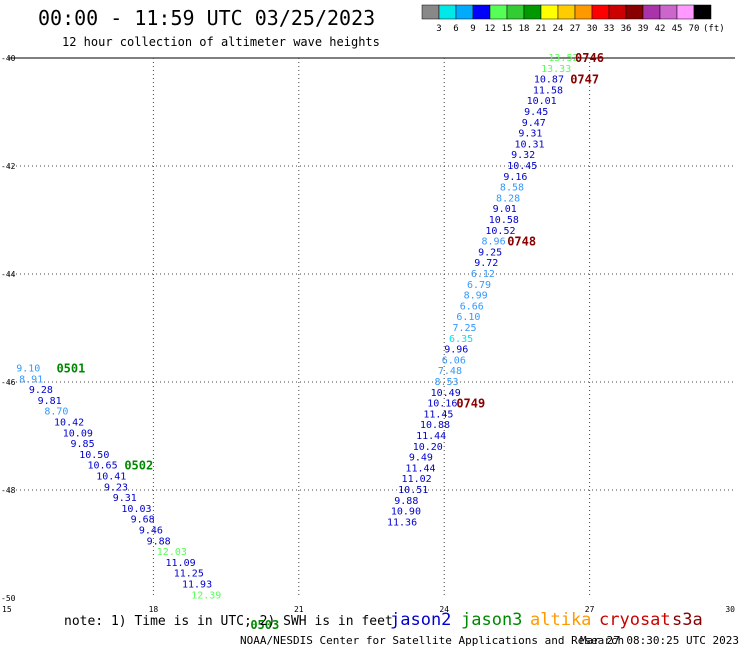 Image resolution: width=740 pixels, height=650 pixels. Describe the element at coordinates (31, 379) in the screenshot. I see `wave-height-point: 8.91` at that location.